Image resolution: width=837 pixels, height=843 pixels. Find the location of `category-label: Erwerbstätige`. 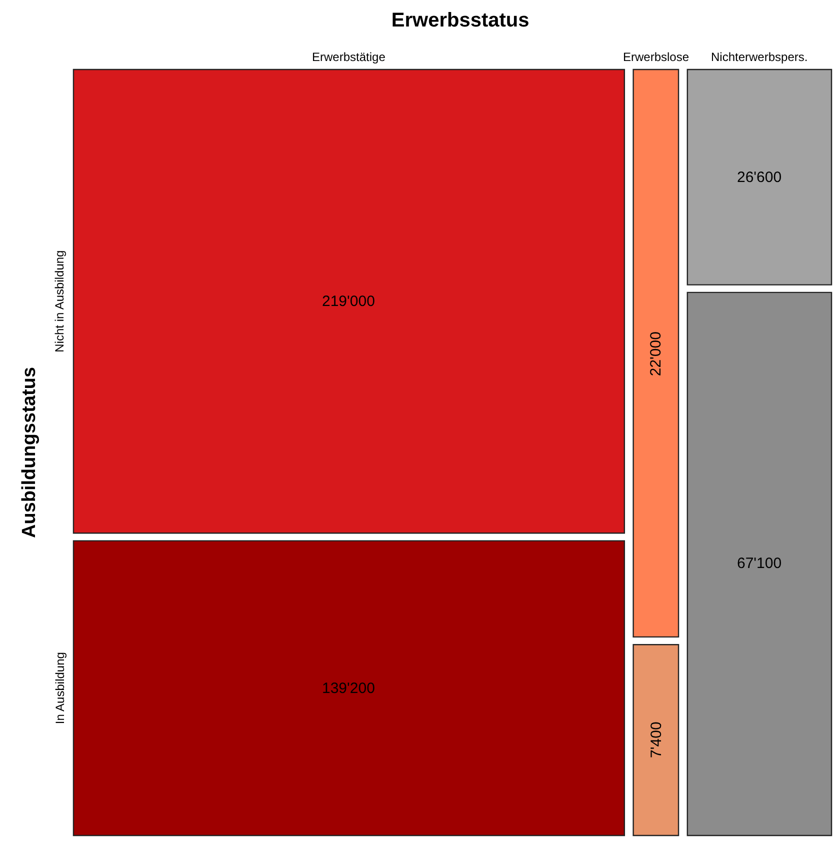

category-label: Erwerbstätige is located at coordinates (349, 57).